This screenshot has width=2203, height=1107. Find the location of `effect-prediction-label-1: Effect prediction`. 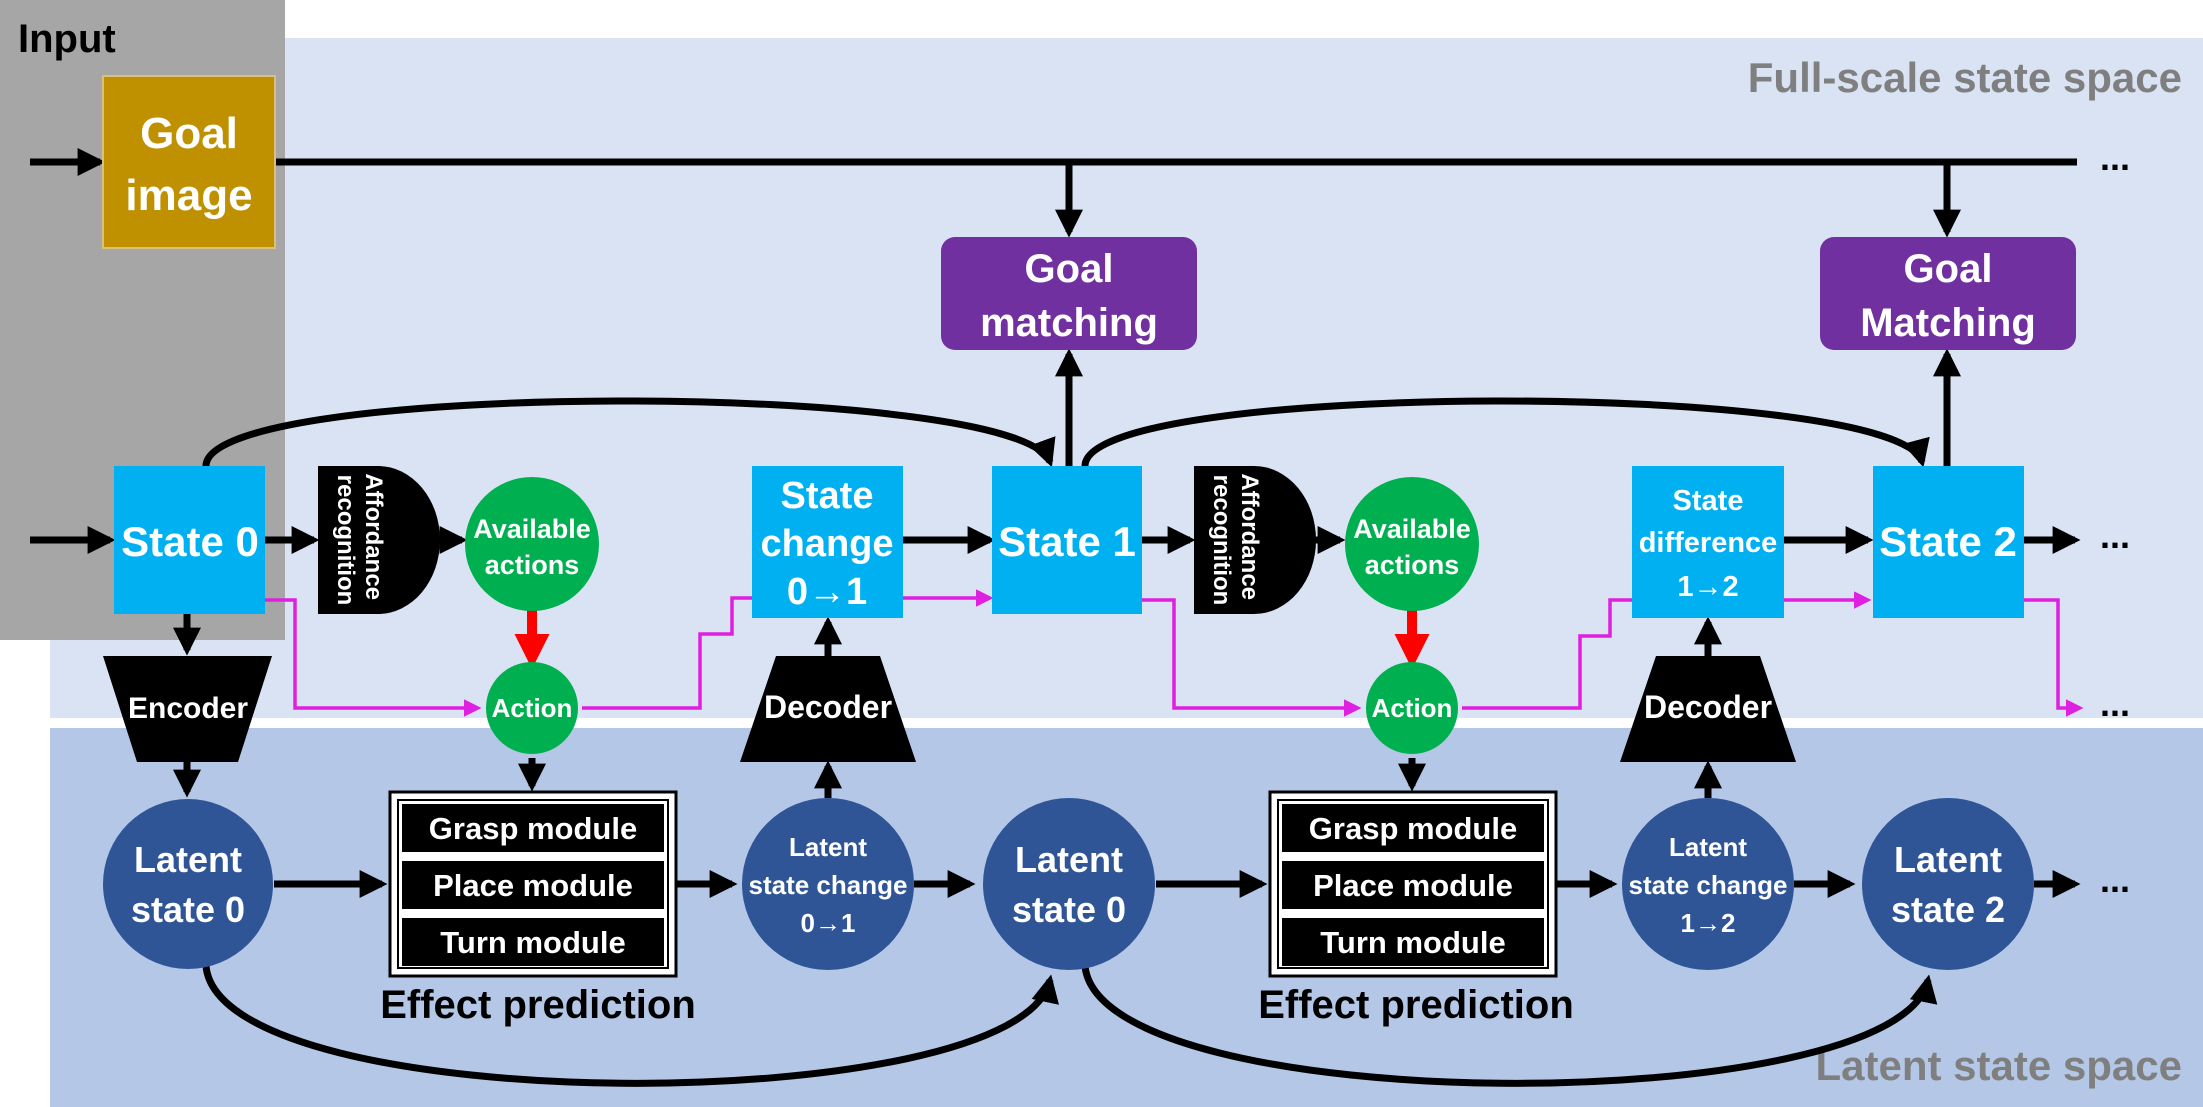

effect-prediction-label-1: Effect prediction is located at coordinates (538, 1005).